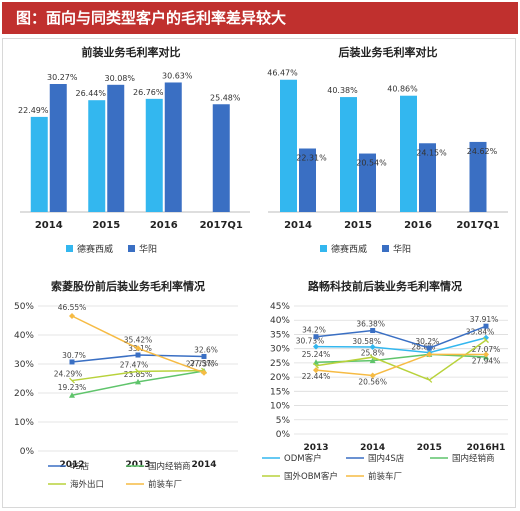 This screenshot has width=520, height=511. Describe the element at coordinates (204, 363) in the screenshot. I see `data-label: 27.57%` at that location.